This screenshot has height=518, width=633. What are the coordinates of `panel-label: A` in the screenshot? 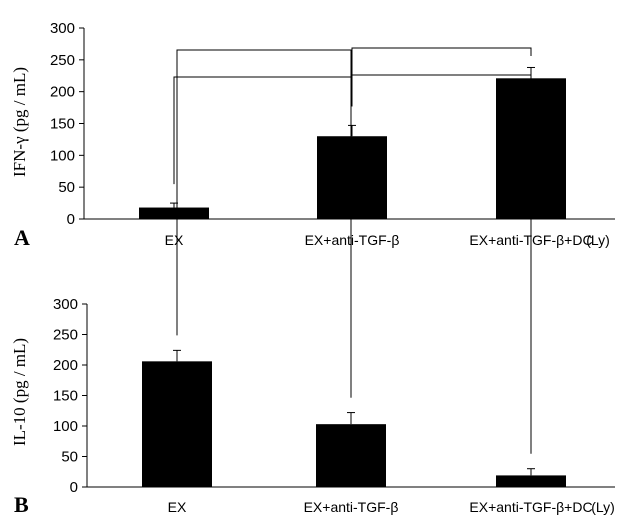 It's located at (22, 237).